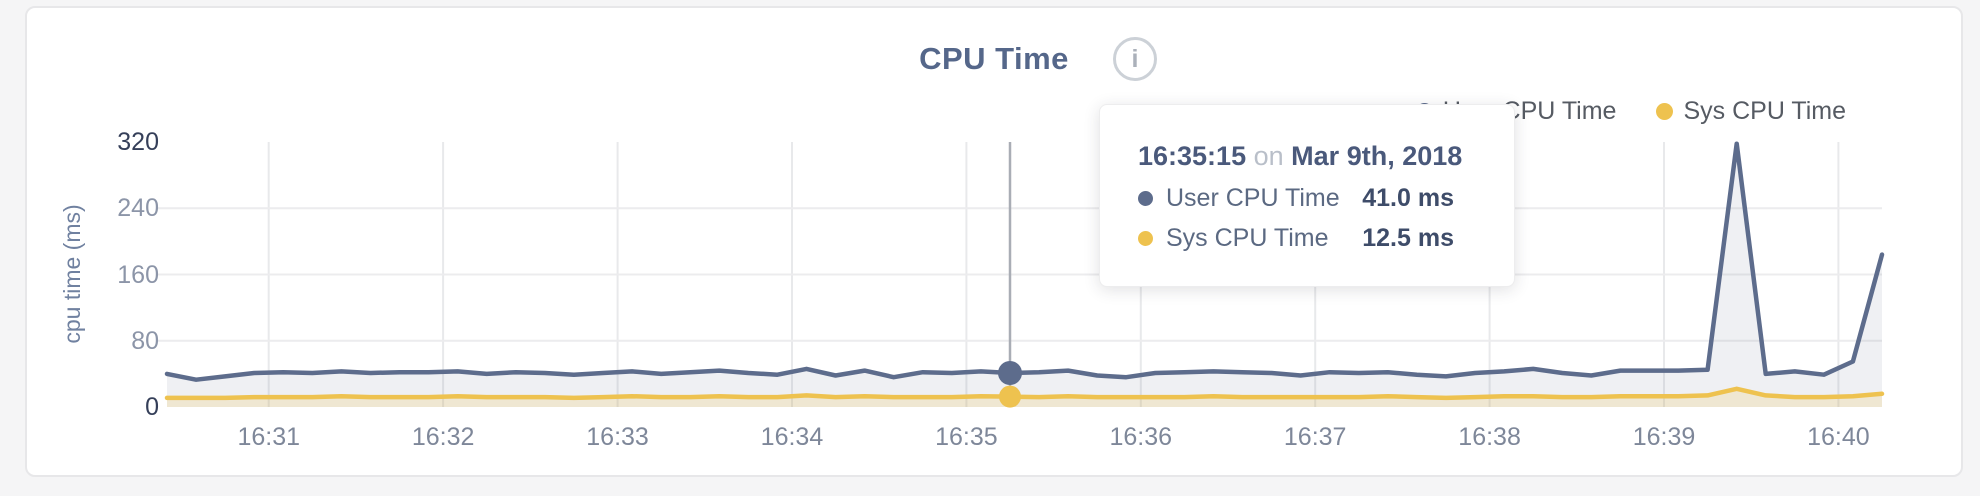  I want to click on x-tick-label: 16:34, so click(792, 437).